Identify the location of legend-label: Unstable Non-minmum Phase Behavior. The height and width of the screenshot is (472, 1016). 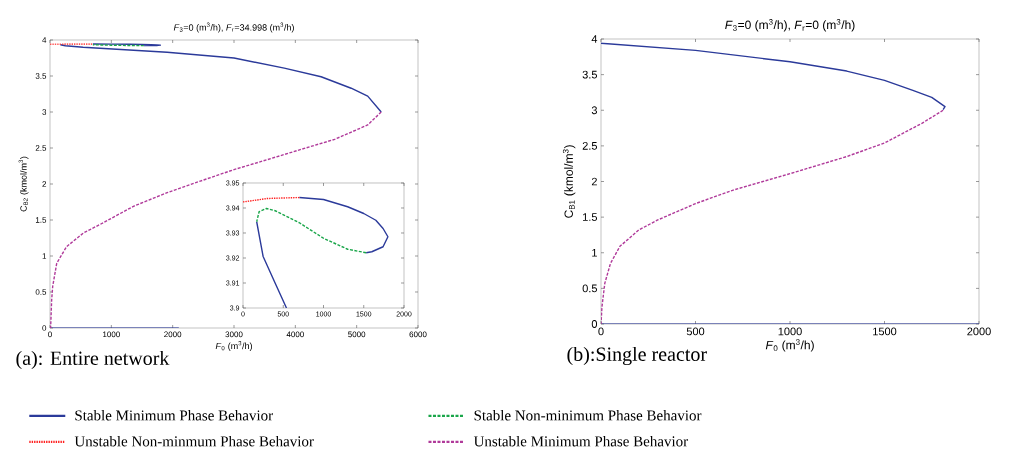
(194, 441).